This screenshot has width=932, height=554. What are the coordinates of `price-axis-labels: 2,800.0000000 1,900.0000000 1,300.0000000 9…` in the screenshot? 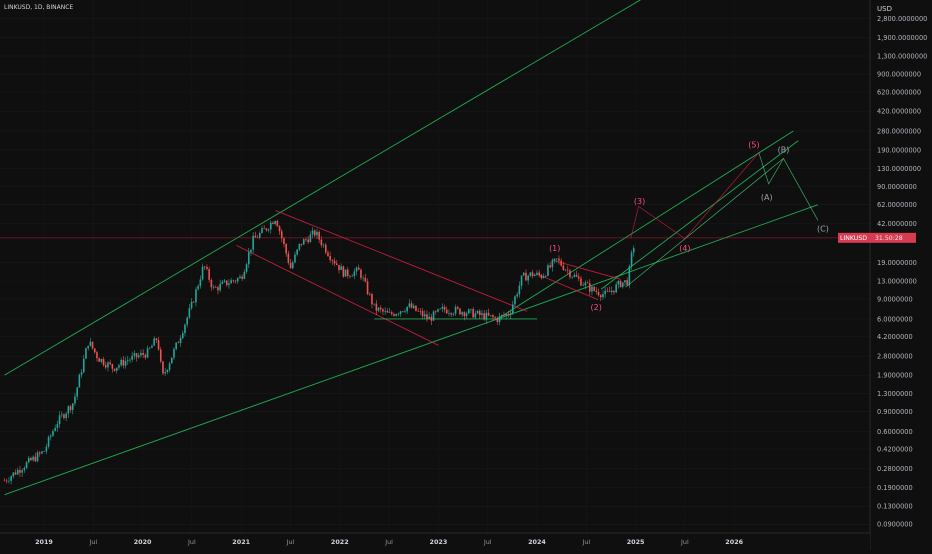 It's located at (902, 272).